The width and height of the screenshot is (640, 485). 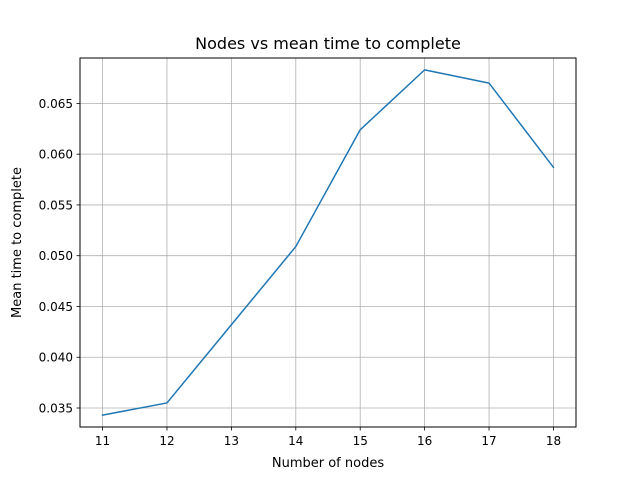 I want to click on y-axis-ticks: 0.035 0.040 0.045 0.050 0.055 0.060 0.065, so click(x=59, y=256).